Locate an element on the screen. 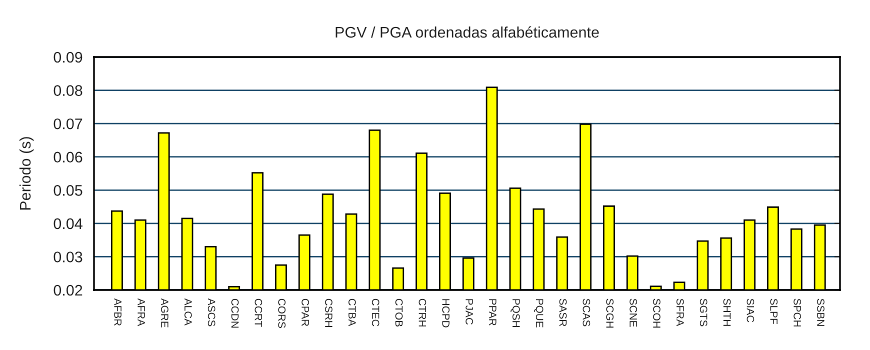 The image size is (870, 350). x-tick-label: PQUE is located at coordinates (539, 313).